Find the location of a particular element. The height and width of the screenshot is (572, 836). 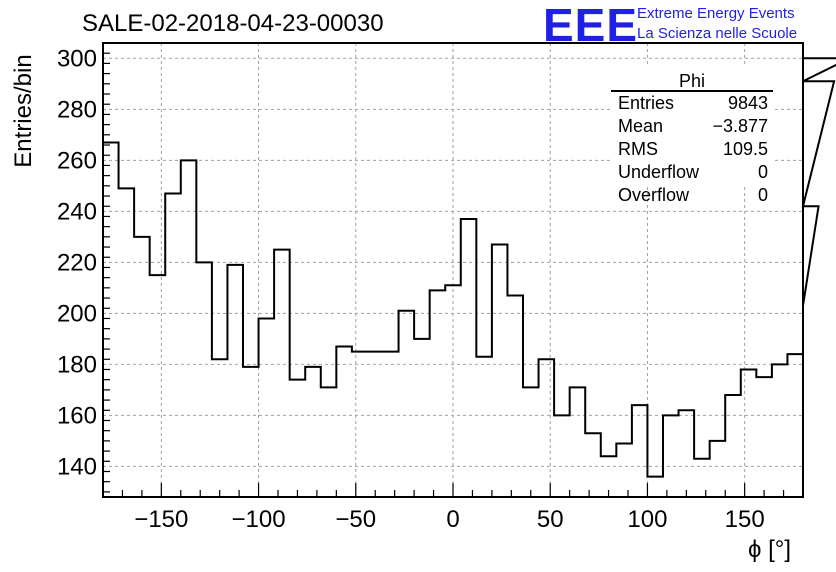

y-tick-label: 300 is located at coordinates (77, 58).